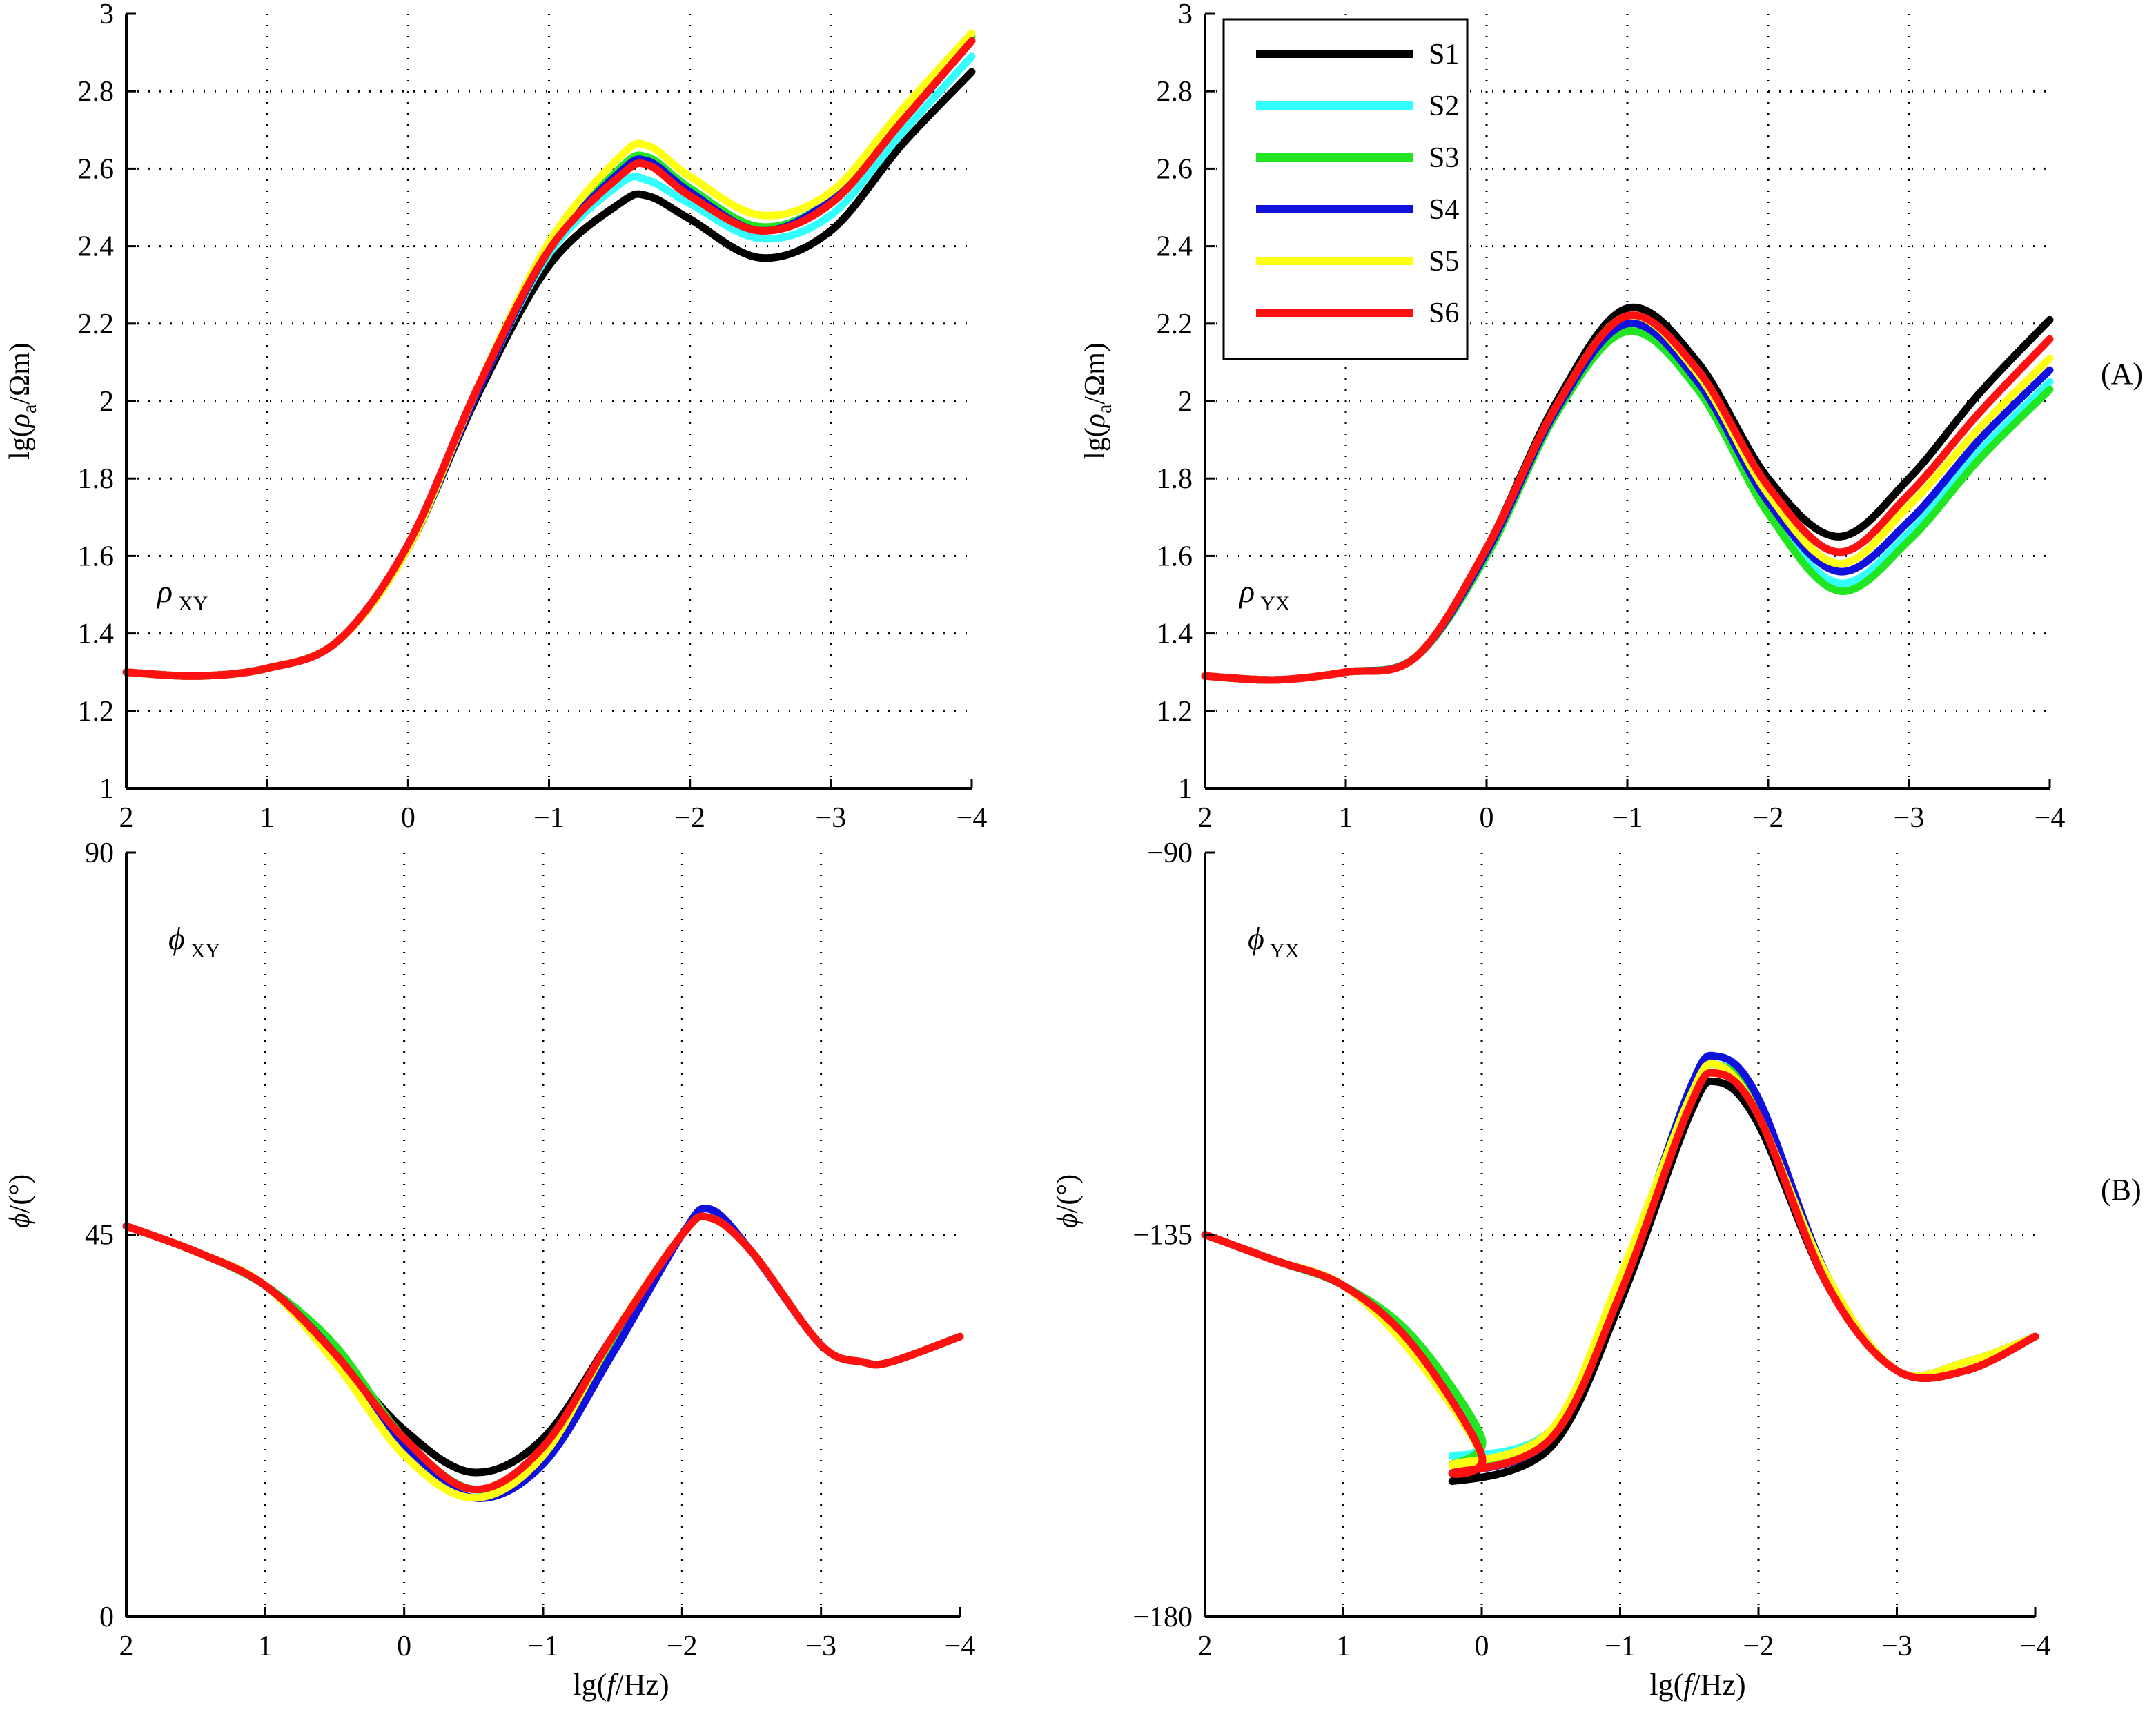 The image size is (2156, 1712). I want to click on plot-label: ρ YX, so click(1264, 594).